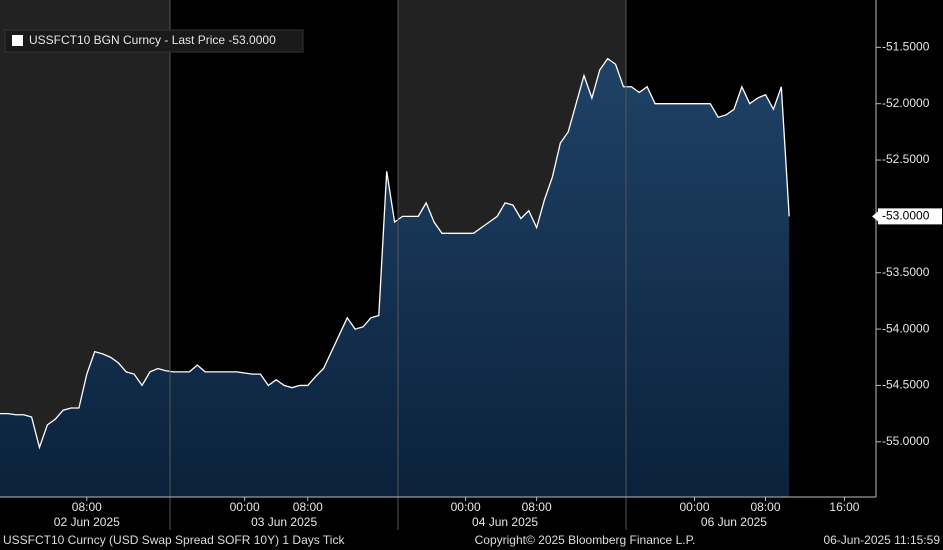  What do you see at coordinates (734, 522) in the screenshot?
I see `x-date-label: 06 Jun 2025` at bounding box center [734, 522].